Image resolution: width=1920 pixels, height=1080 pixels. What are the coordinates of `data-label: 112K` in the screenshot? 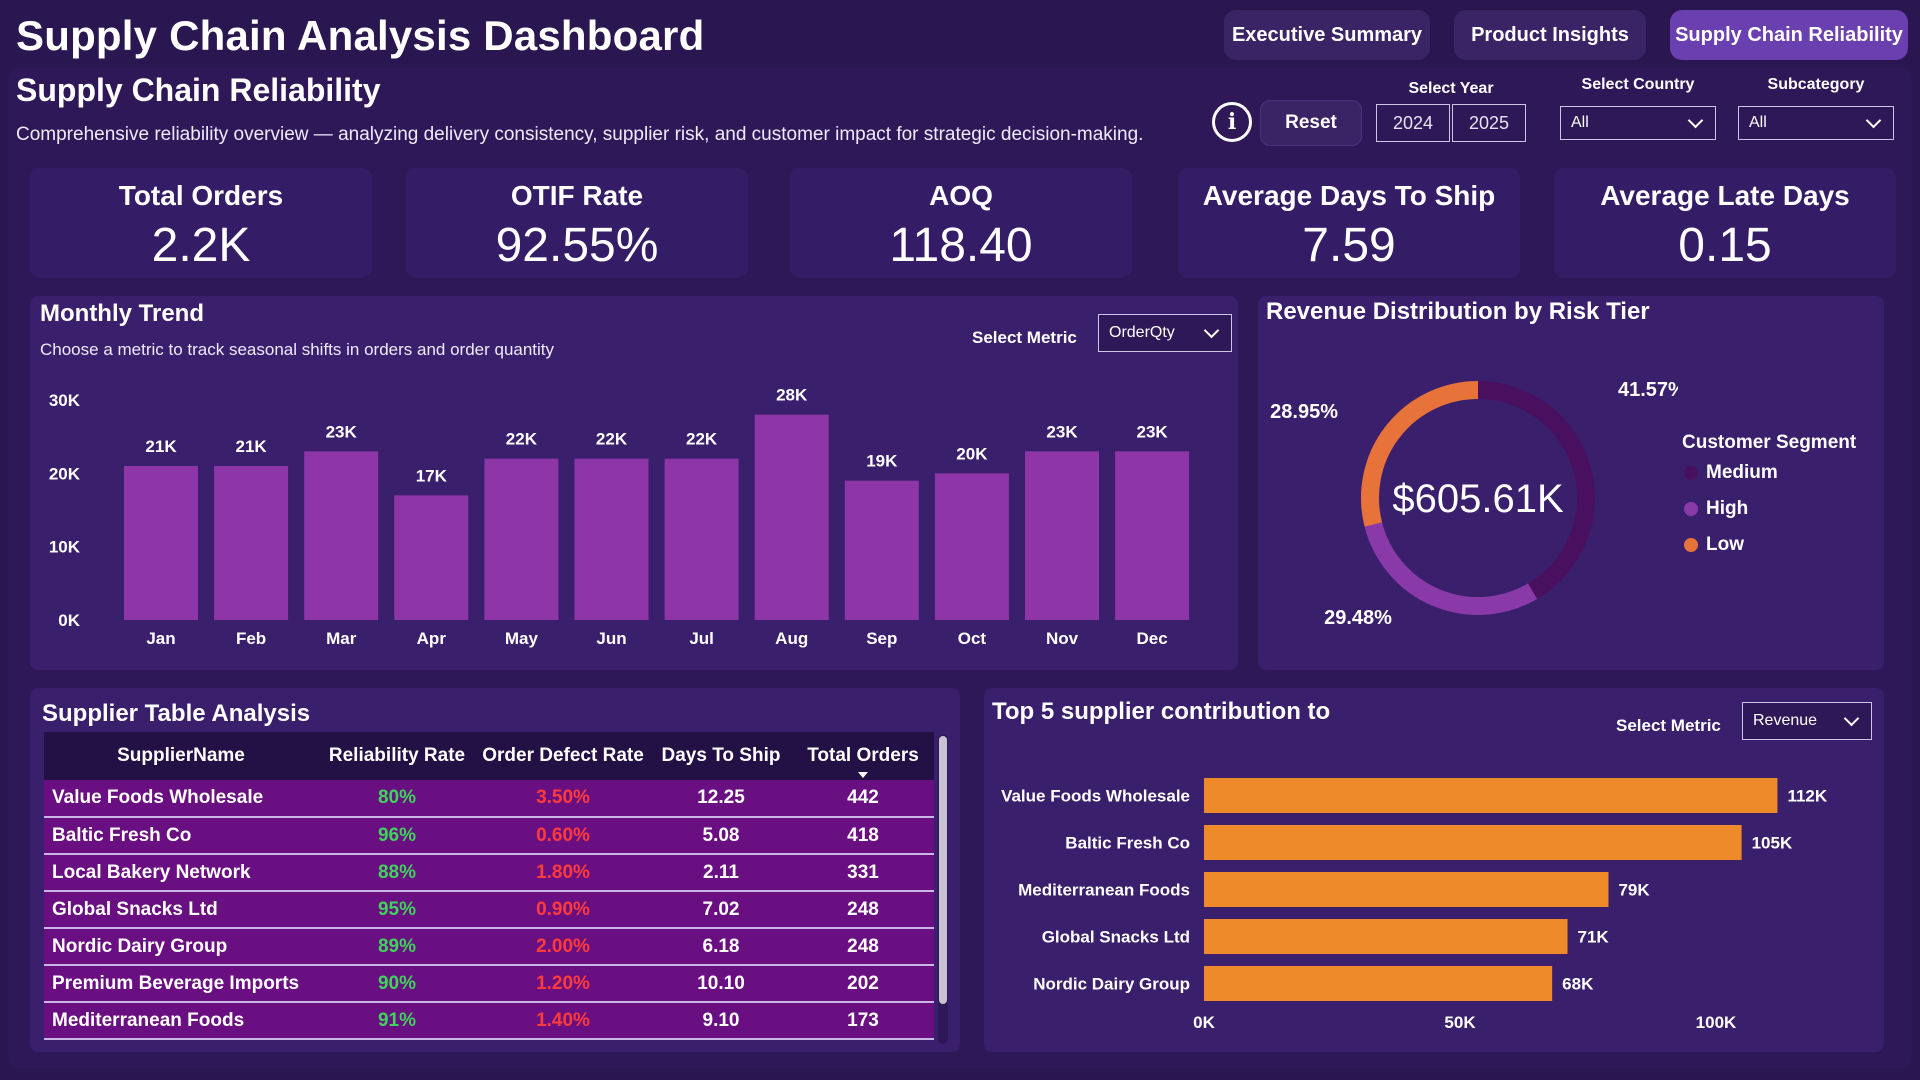 It's located at (1807, 796).